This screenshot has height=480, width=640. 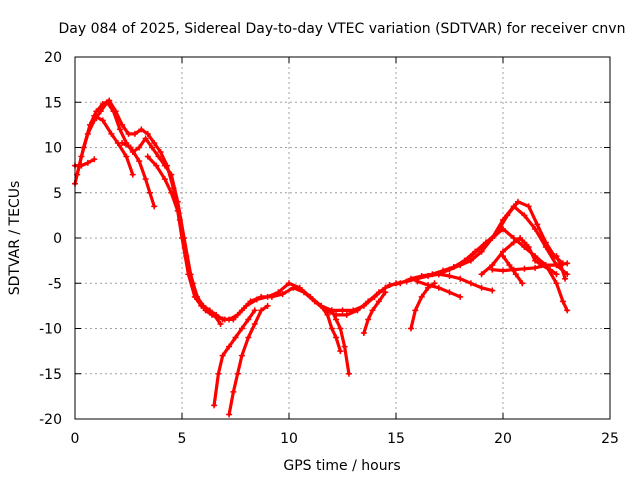 I want to click on y-tick-label: -20, so click(x=50, y=420).